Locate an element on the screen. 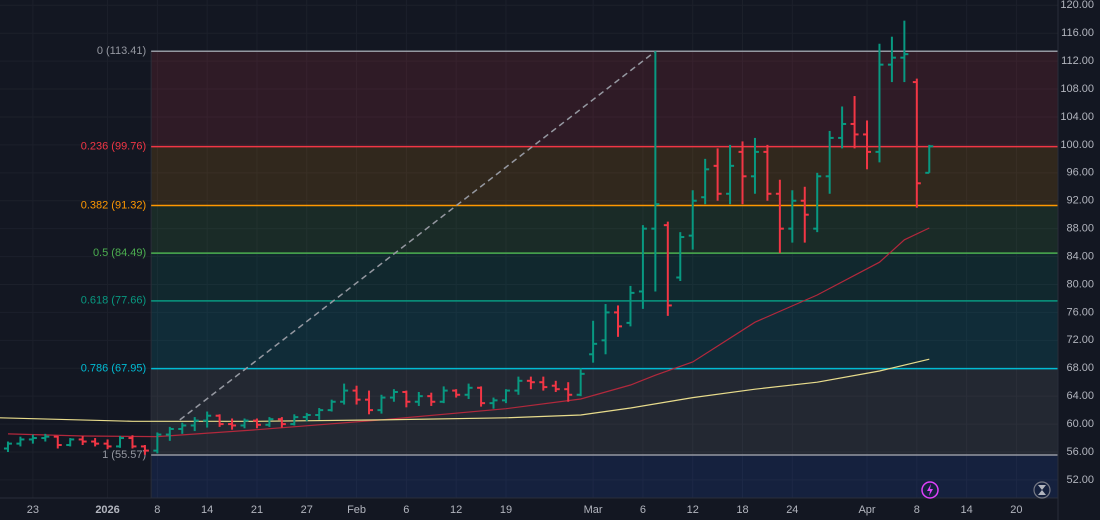  y-tick-label: 72.00 is located at coordinates (1080, 340).